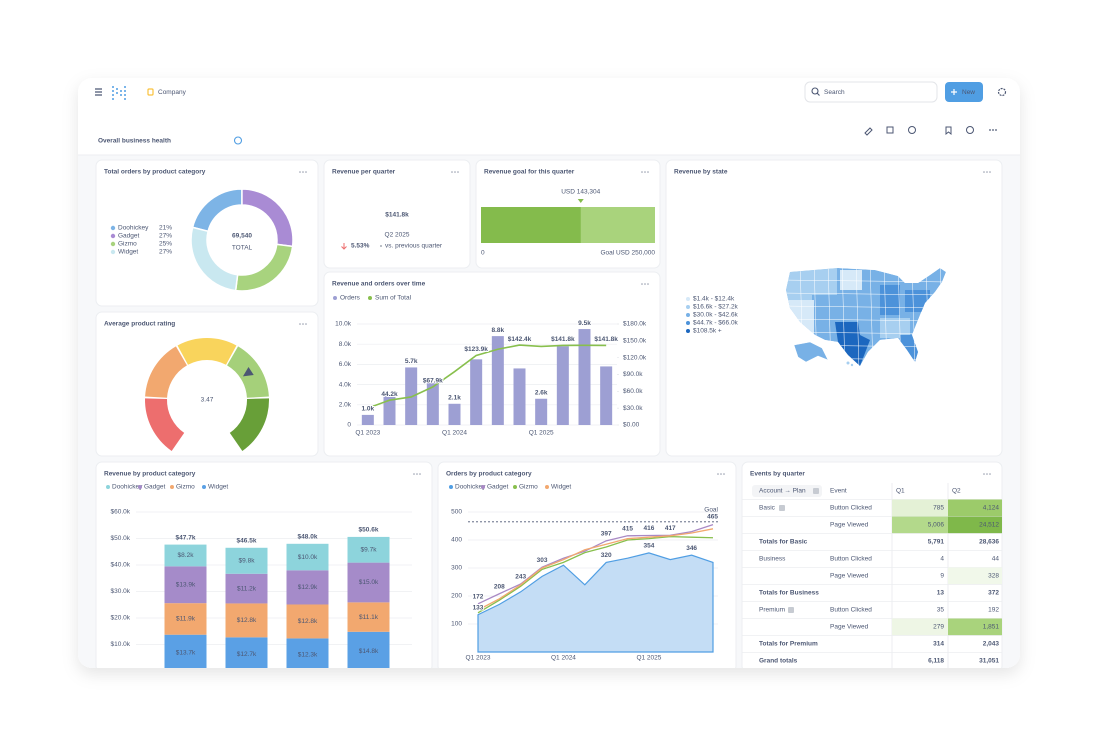  I want to click on table-cell: 28,636, so click(989, 542).